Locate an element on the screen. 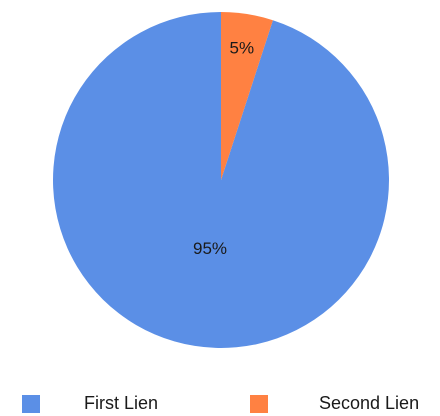 This screenshot has width=440, height=416. legend-swatch-second-lien is located at coordinates (259, 404).